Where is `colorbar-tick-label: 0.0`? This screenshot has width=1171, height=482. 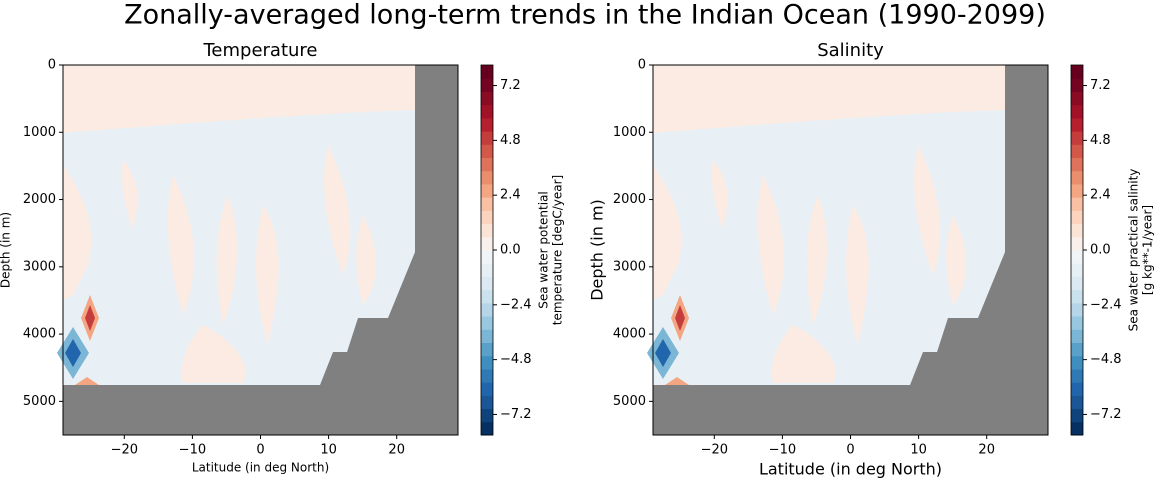 colorbar-tick-label: 0.0 is located at coordinates (1100, 250).